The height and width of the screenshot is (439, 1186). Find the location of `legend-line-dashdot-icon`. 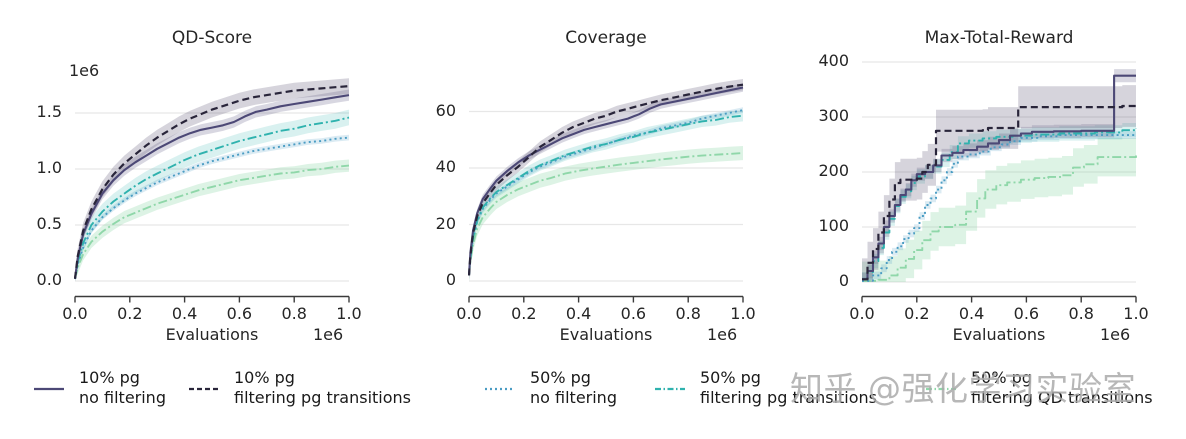

legend-line-dashdot-icon is located at coordinates (670, 389).